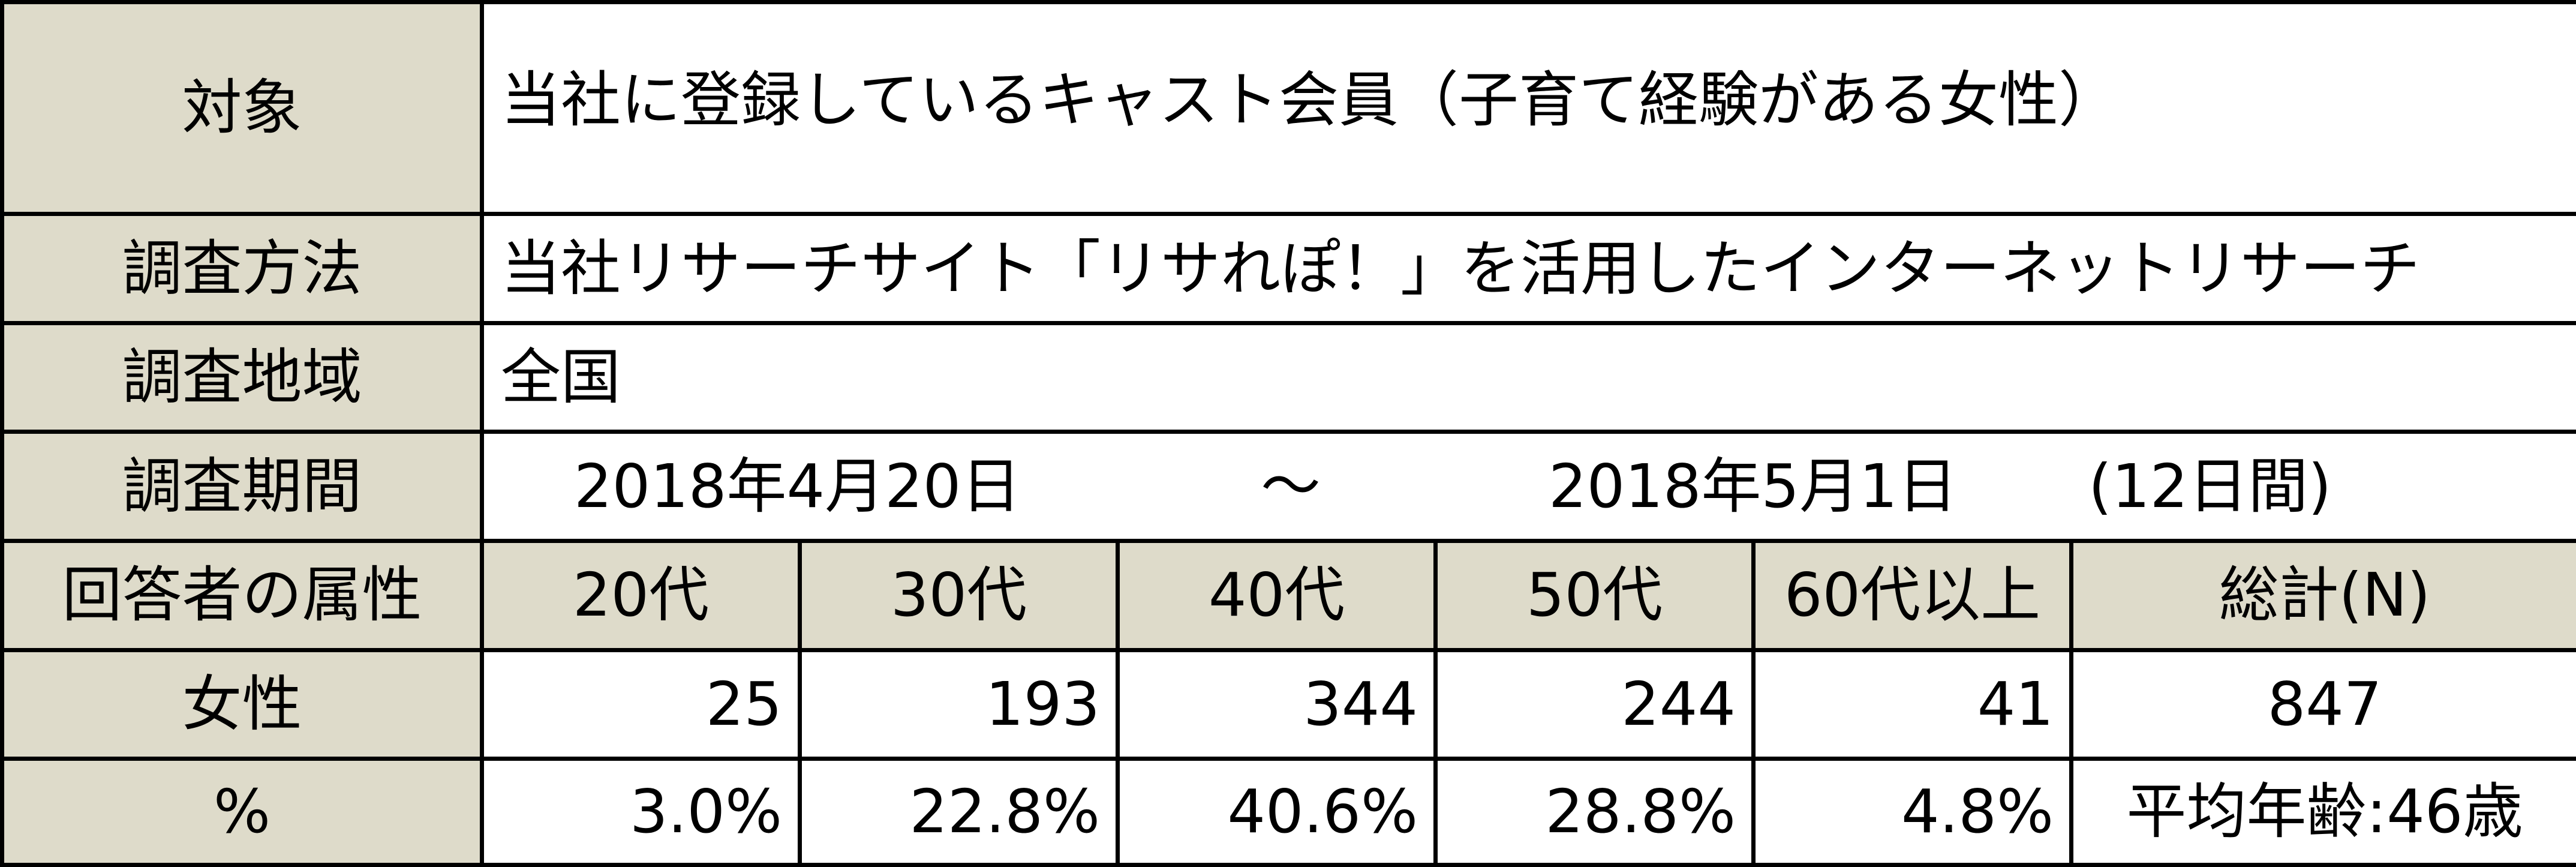 This screenshot has height=867, width=2576. I want to click on method-value: 当社リサーチサイト「リサれぽ！」を活用したインターネットリサーチ, so click(1528, 268).